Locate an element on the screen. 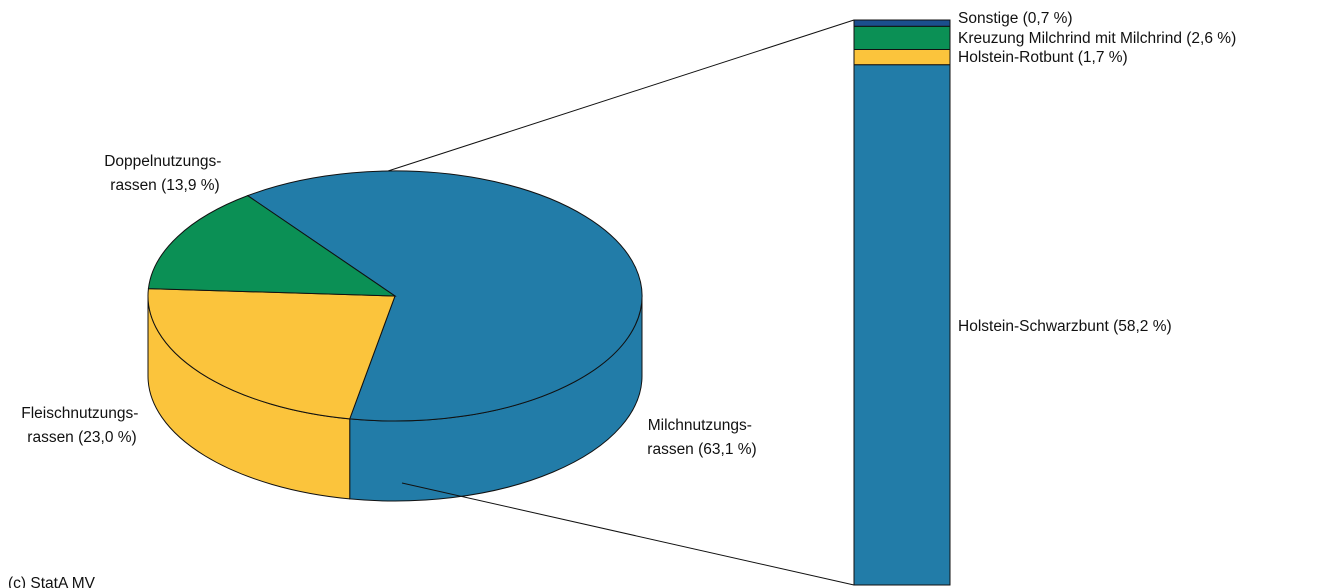 Image resolution: width=1338 pixels, height=588 pixels. bar-segment-holstein-rotbunt is located at coordinates (902, 57).